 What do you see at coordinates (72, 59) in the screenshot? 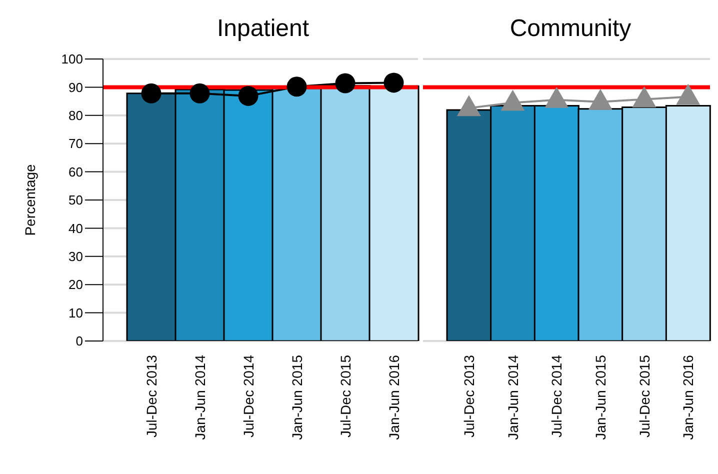
I see `y-tick-label: 100` at bounding box center [72, 59].